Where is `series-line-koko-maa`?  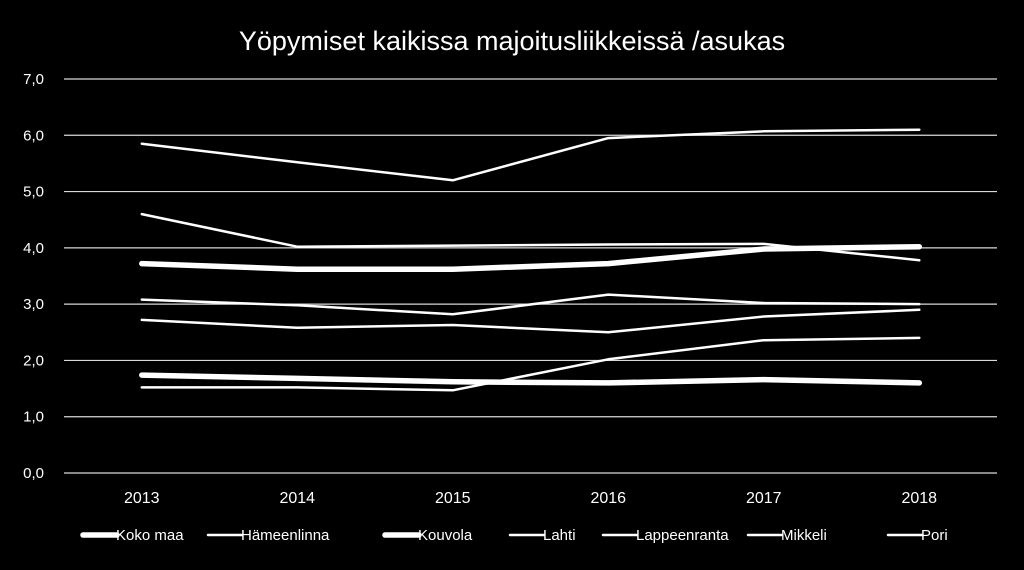 series-line-koko-maa is located at coordinates (531, 257).